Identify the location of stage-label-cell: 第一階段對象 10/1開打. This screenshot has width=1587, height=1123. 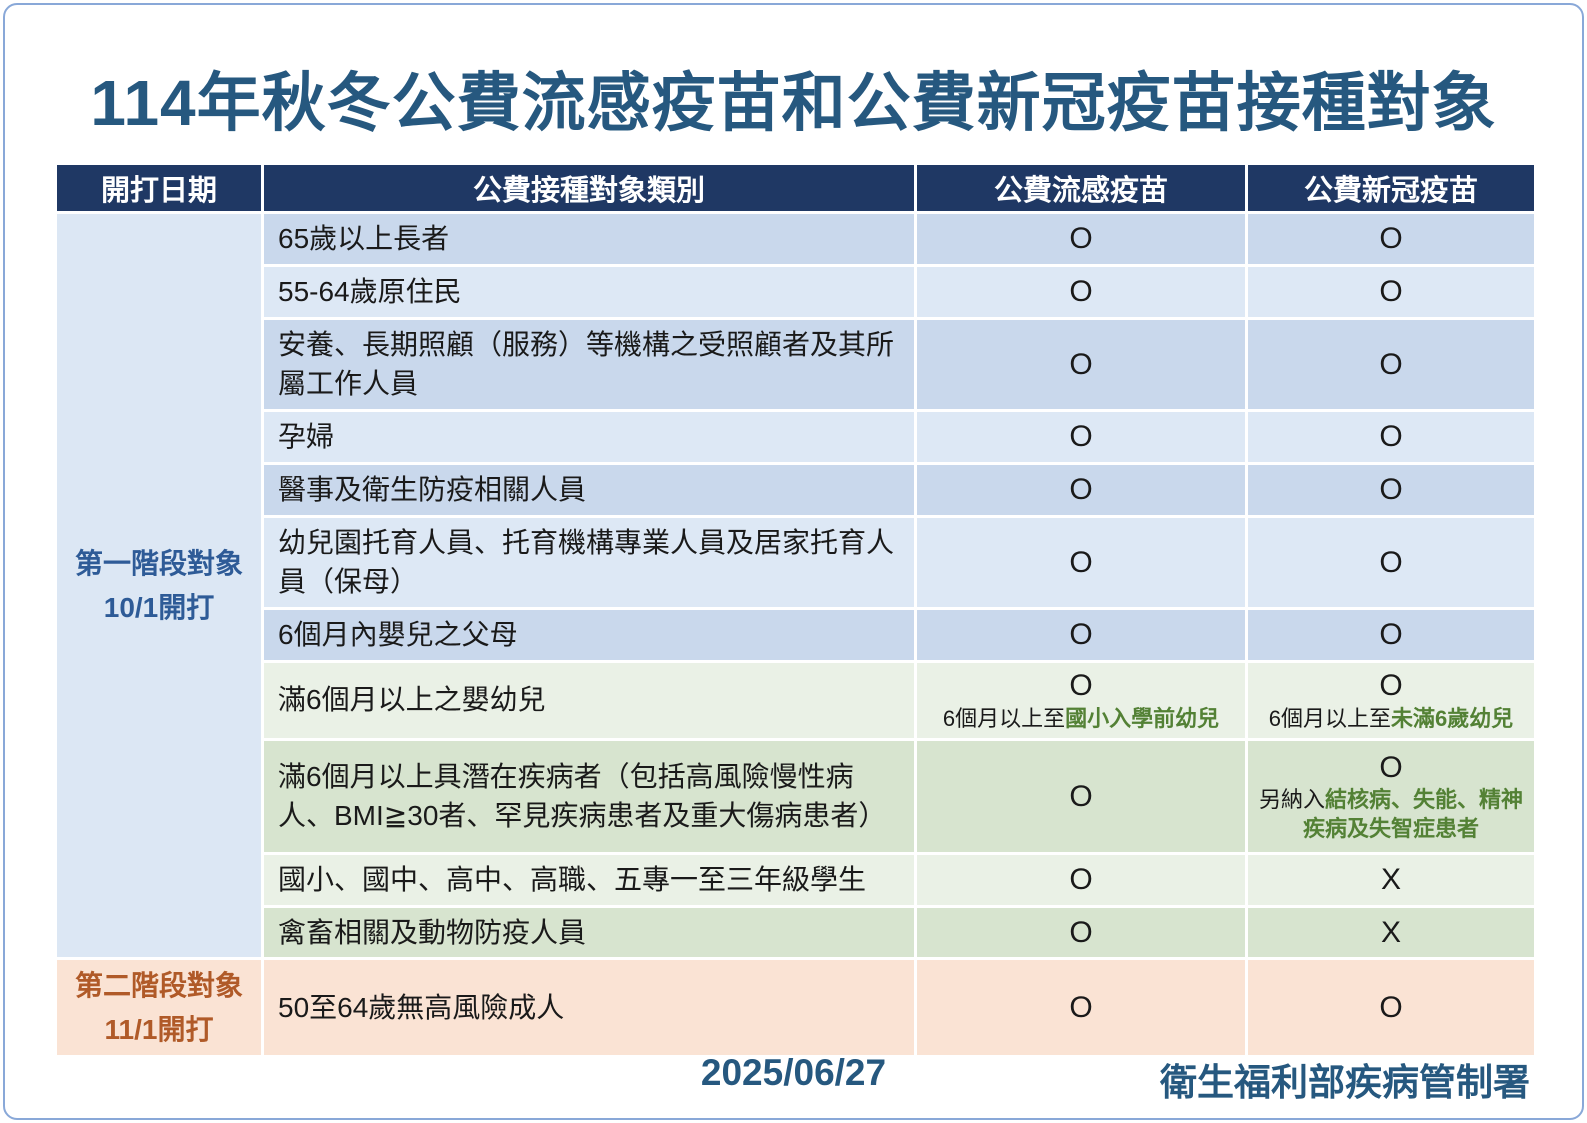
(159, 586).